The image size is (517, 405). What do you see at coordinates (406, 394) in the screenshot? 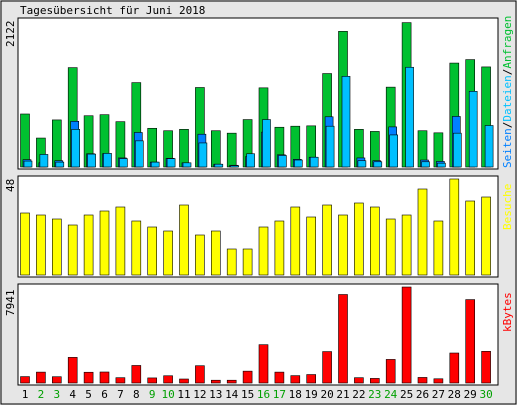
I see `day-label-25: 25` at bounding box center [406, 394].